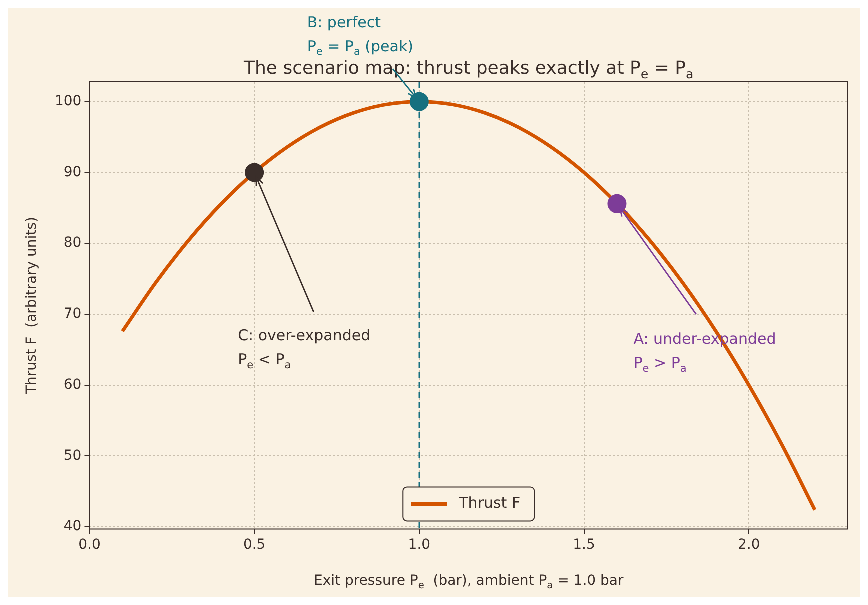 The height and width of the screenshot is (605, 868). I want to click on y-tick-label: 70, so click(73, 314).